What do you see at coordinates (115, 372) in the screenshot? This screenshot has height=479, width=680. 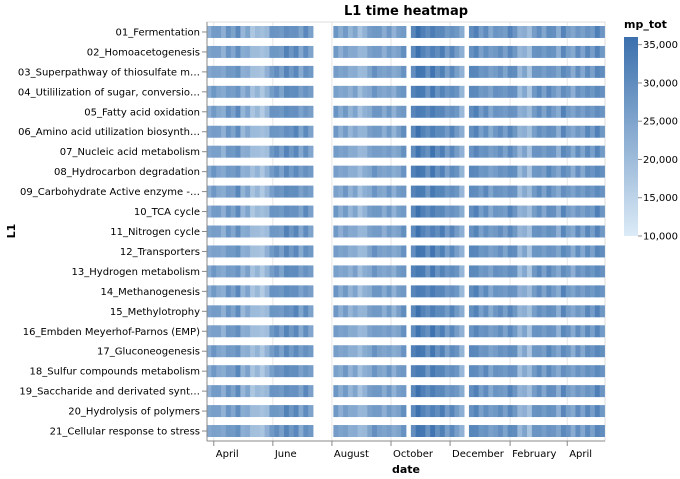 I see `y-tick-label: 18_Sulfur compounds metabolism` at bounding box center [115, 372].